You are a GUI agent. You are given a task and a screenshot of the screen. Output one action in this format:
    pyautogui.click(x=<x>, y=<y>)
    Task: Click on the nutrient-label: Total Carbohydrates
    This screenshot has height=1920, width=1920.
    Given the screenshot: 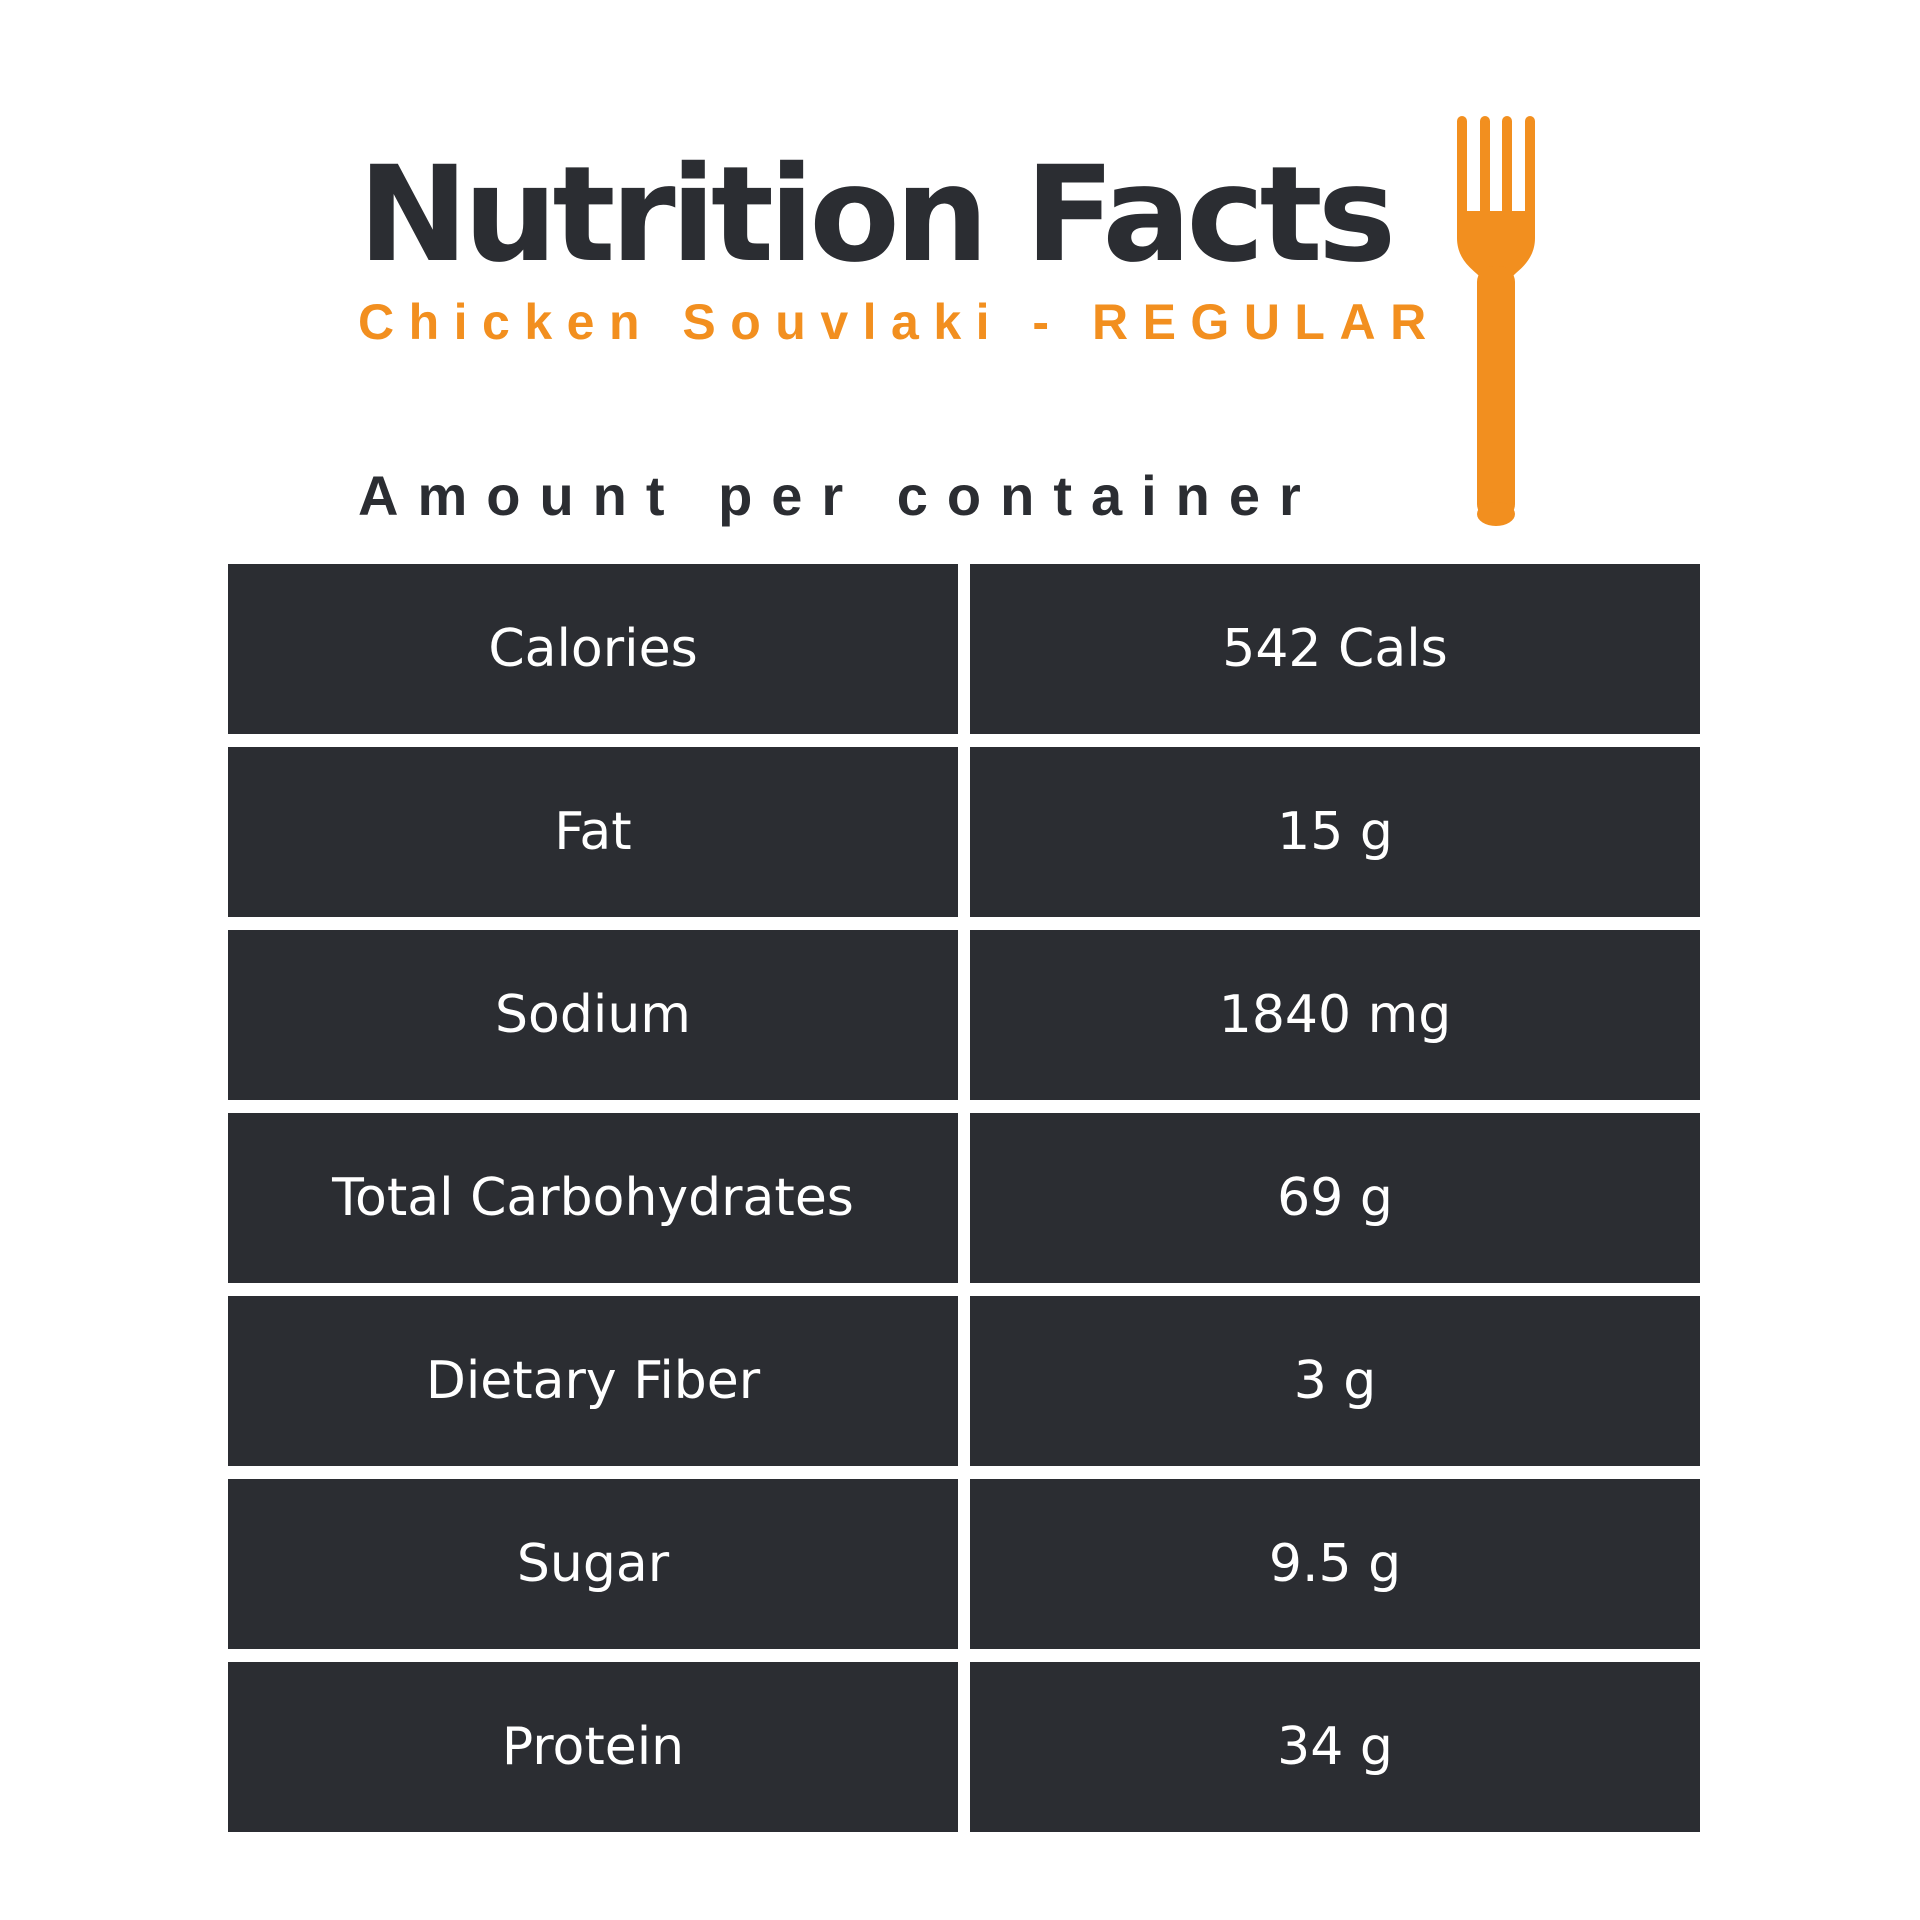 What is the action you would take?
    pyautogui.click(x=593, y=1198)
    